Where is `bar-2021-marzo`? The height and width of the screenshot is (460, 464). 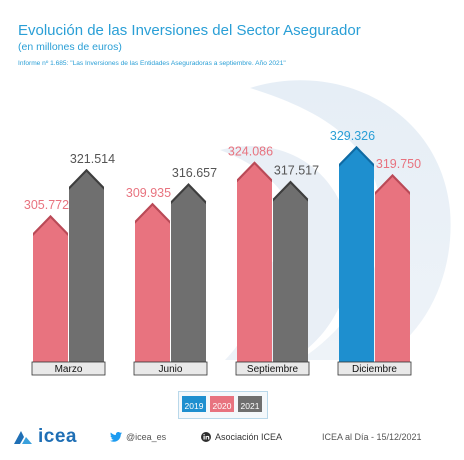 bar-2021-marzo is located at coordinates (86, 265).